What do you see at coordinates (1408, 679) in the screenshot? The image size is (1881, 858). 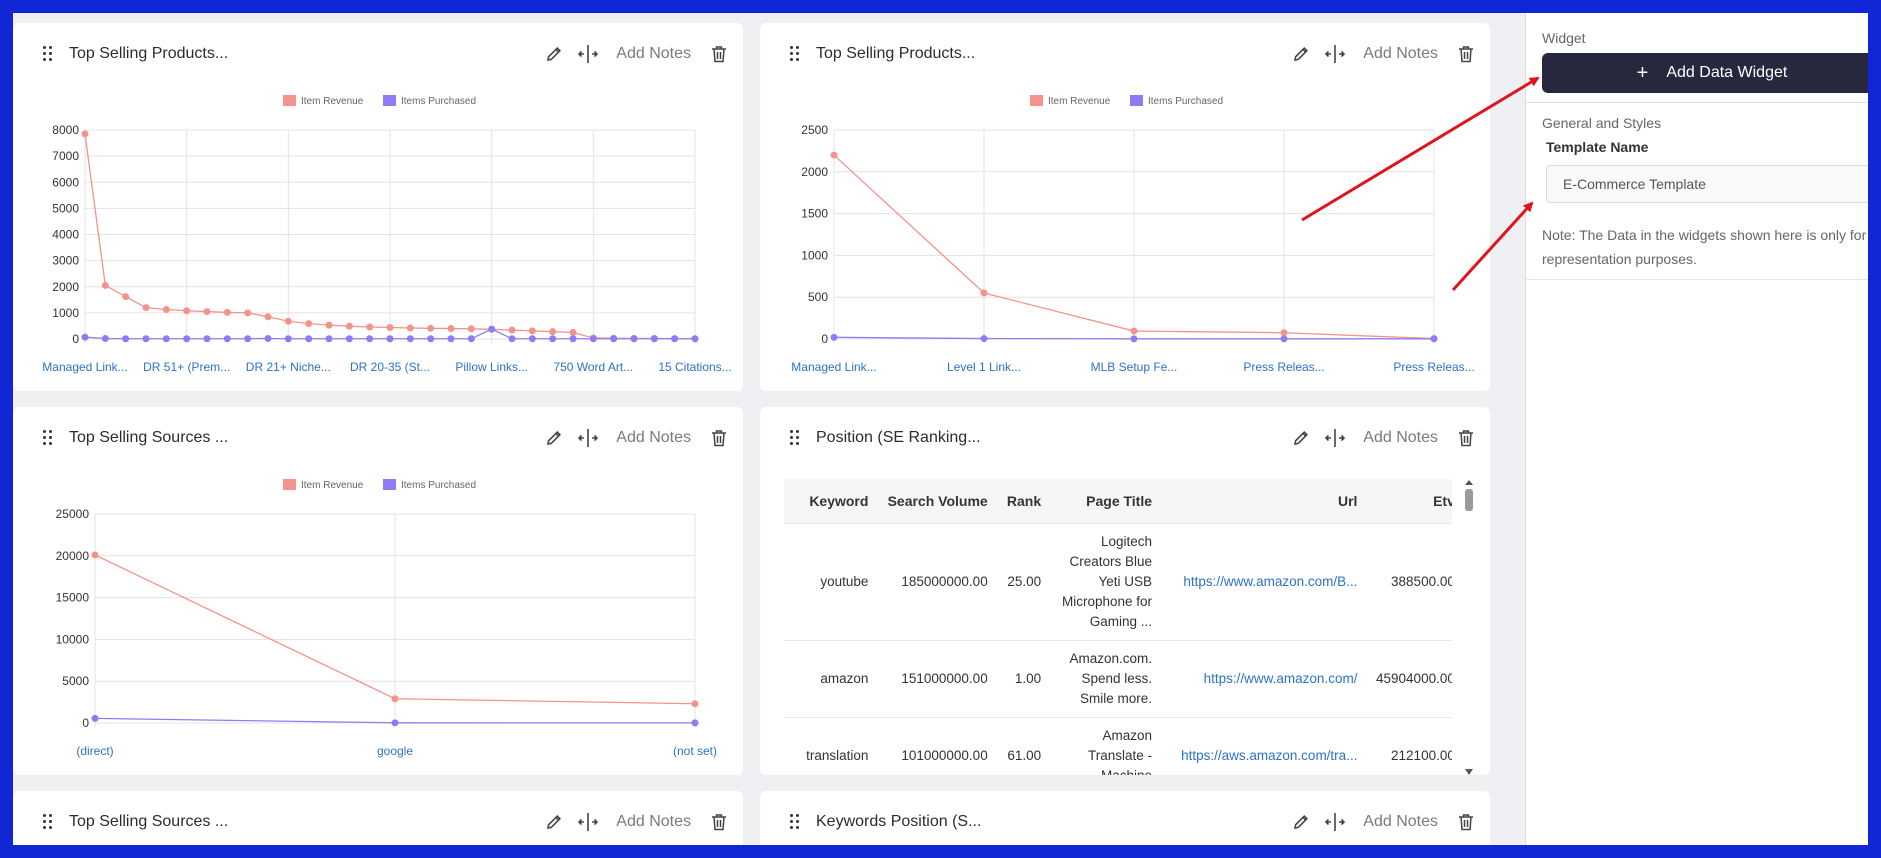 I see `cell-etv: 45904000.00` at bounding box center [1408, 679].